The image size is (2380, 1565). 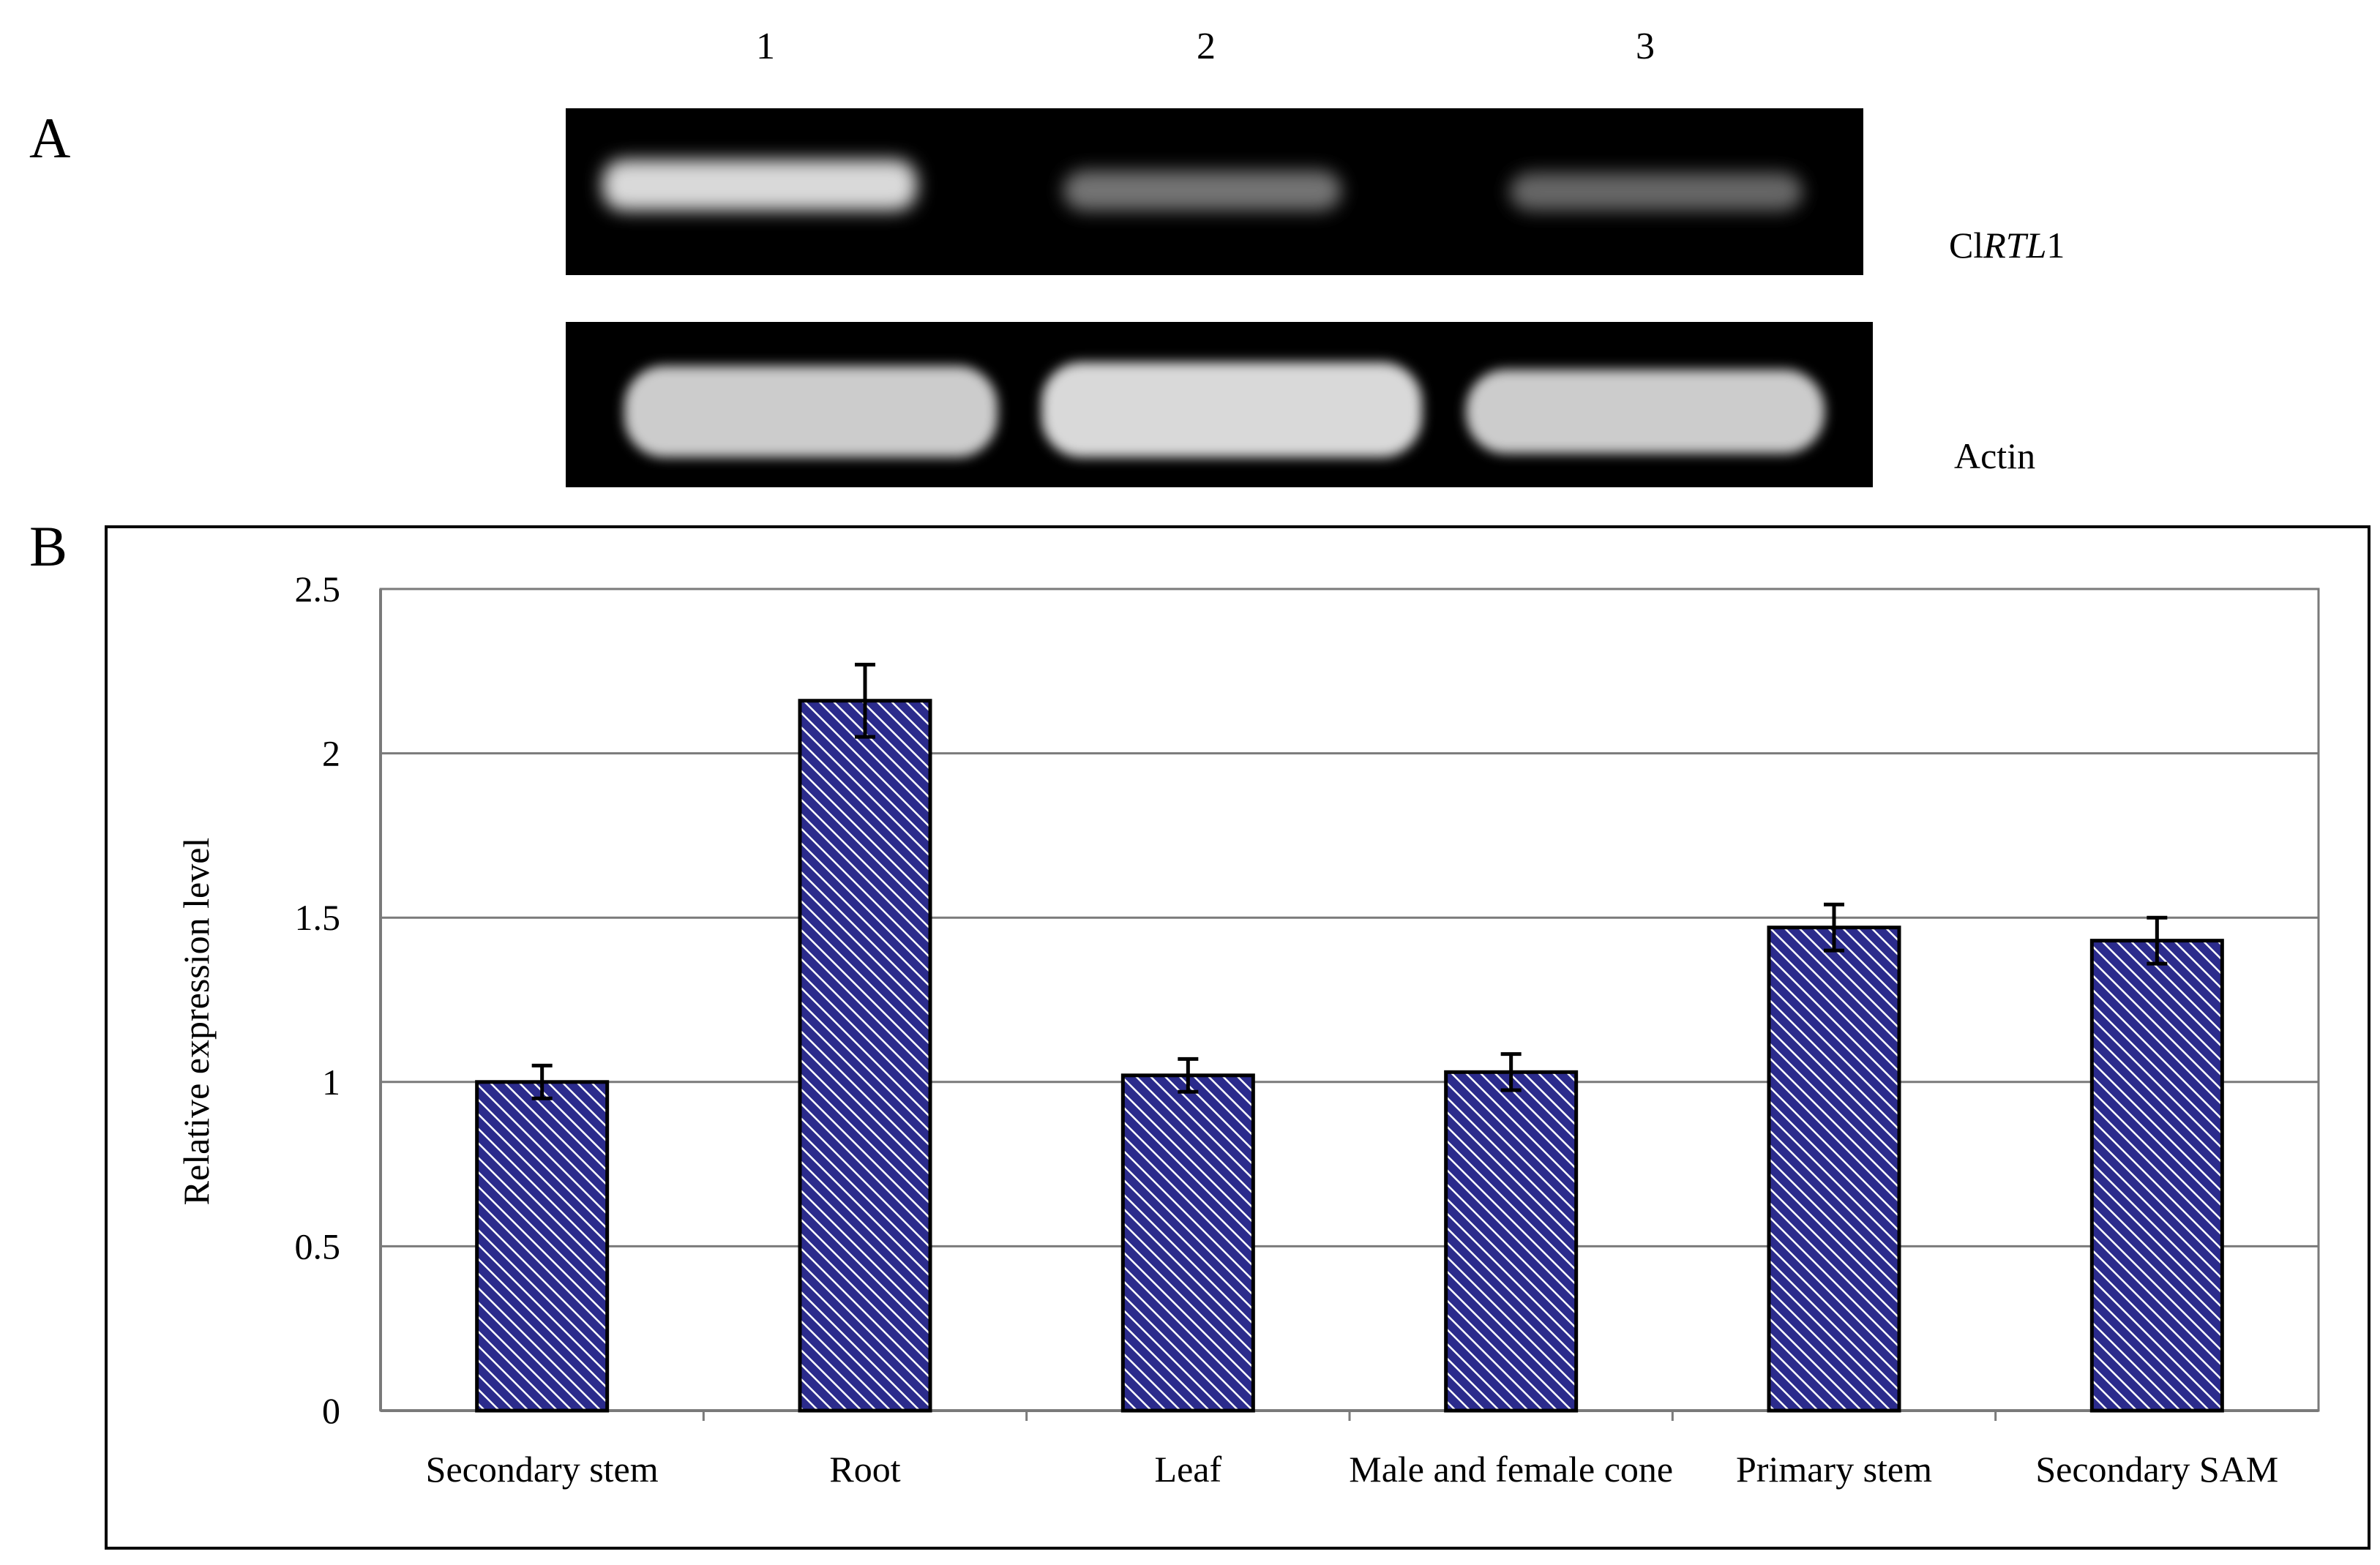 I want to click on panel-a-letter: A, so click(x=50, y=138).